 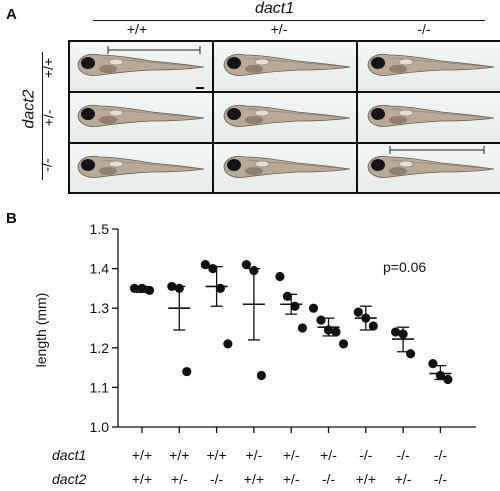 I want to click on y-tick-label: 1.1, so click(x=100, y=387).